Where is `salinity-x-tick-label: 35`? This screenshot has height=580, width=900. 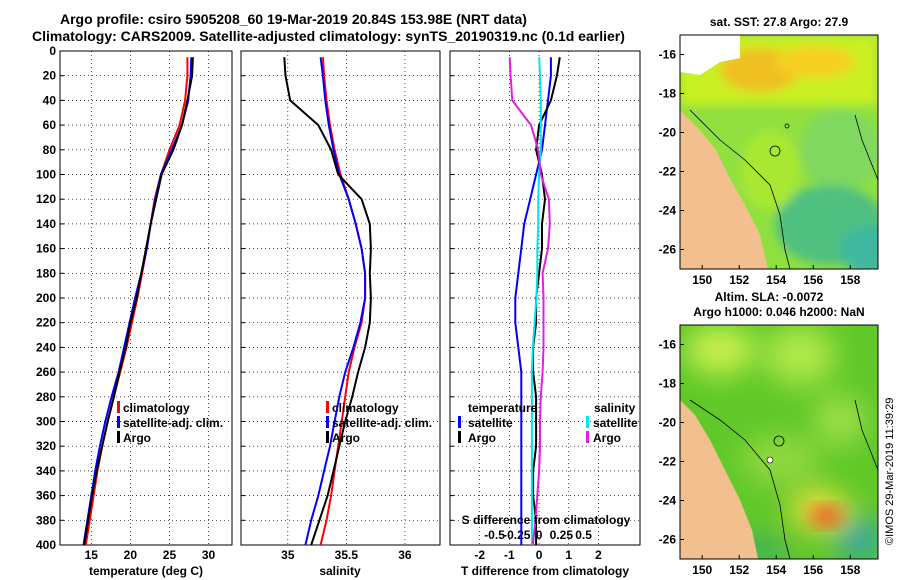
salinity-x-tick-label: 35 is located at coordinates (288, 555).